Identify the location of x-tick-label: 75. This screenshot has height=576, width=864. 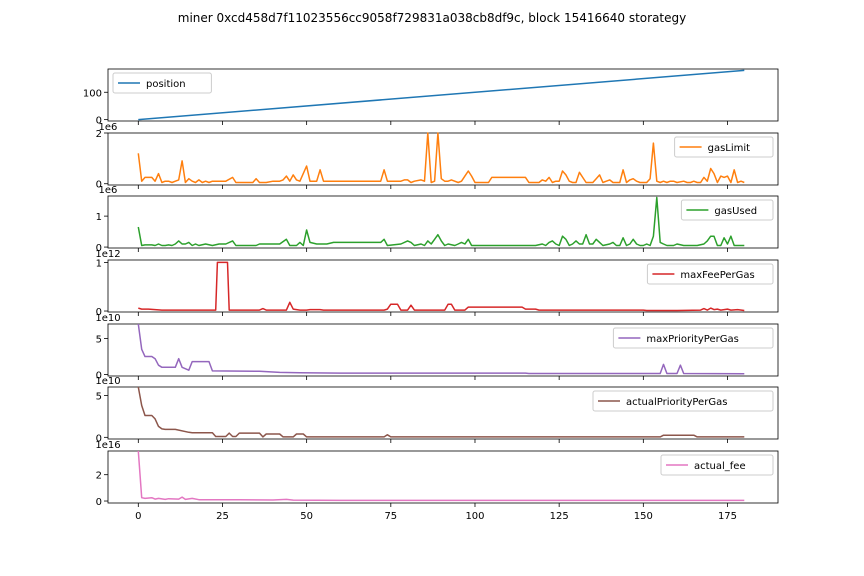
(390, 516).